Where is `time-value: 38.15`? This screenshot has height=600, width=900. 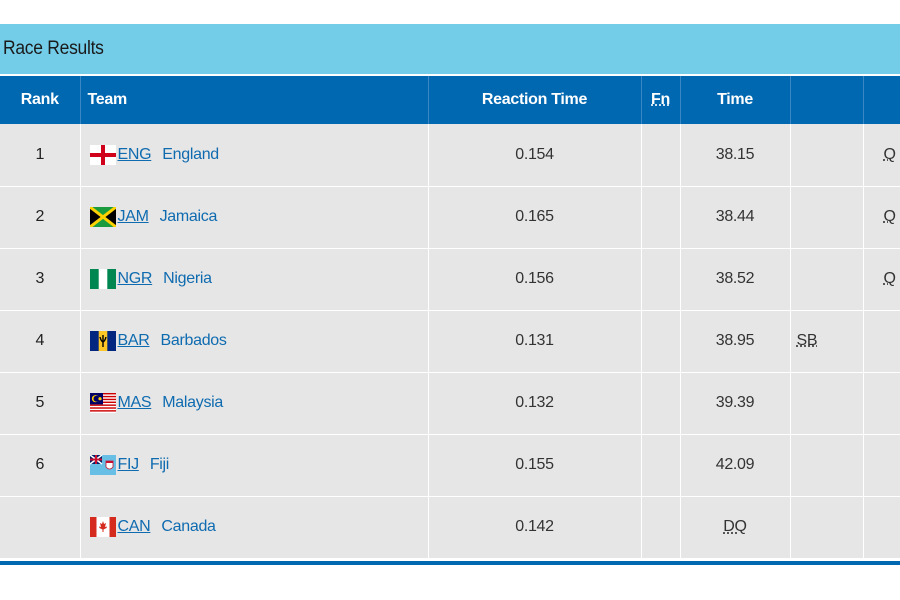 time-value: 38.15 is located at coordinates (735, 154).